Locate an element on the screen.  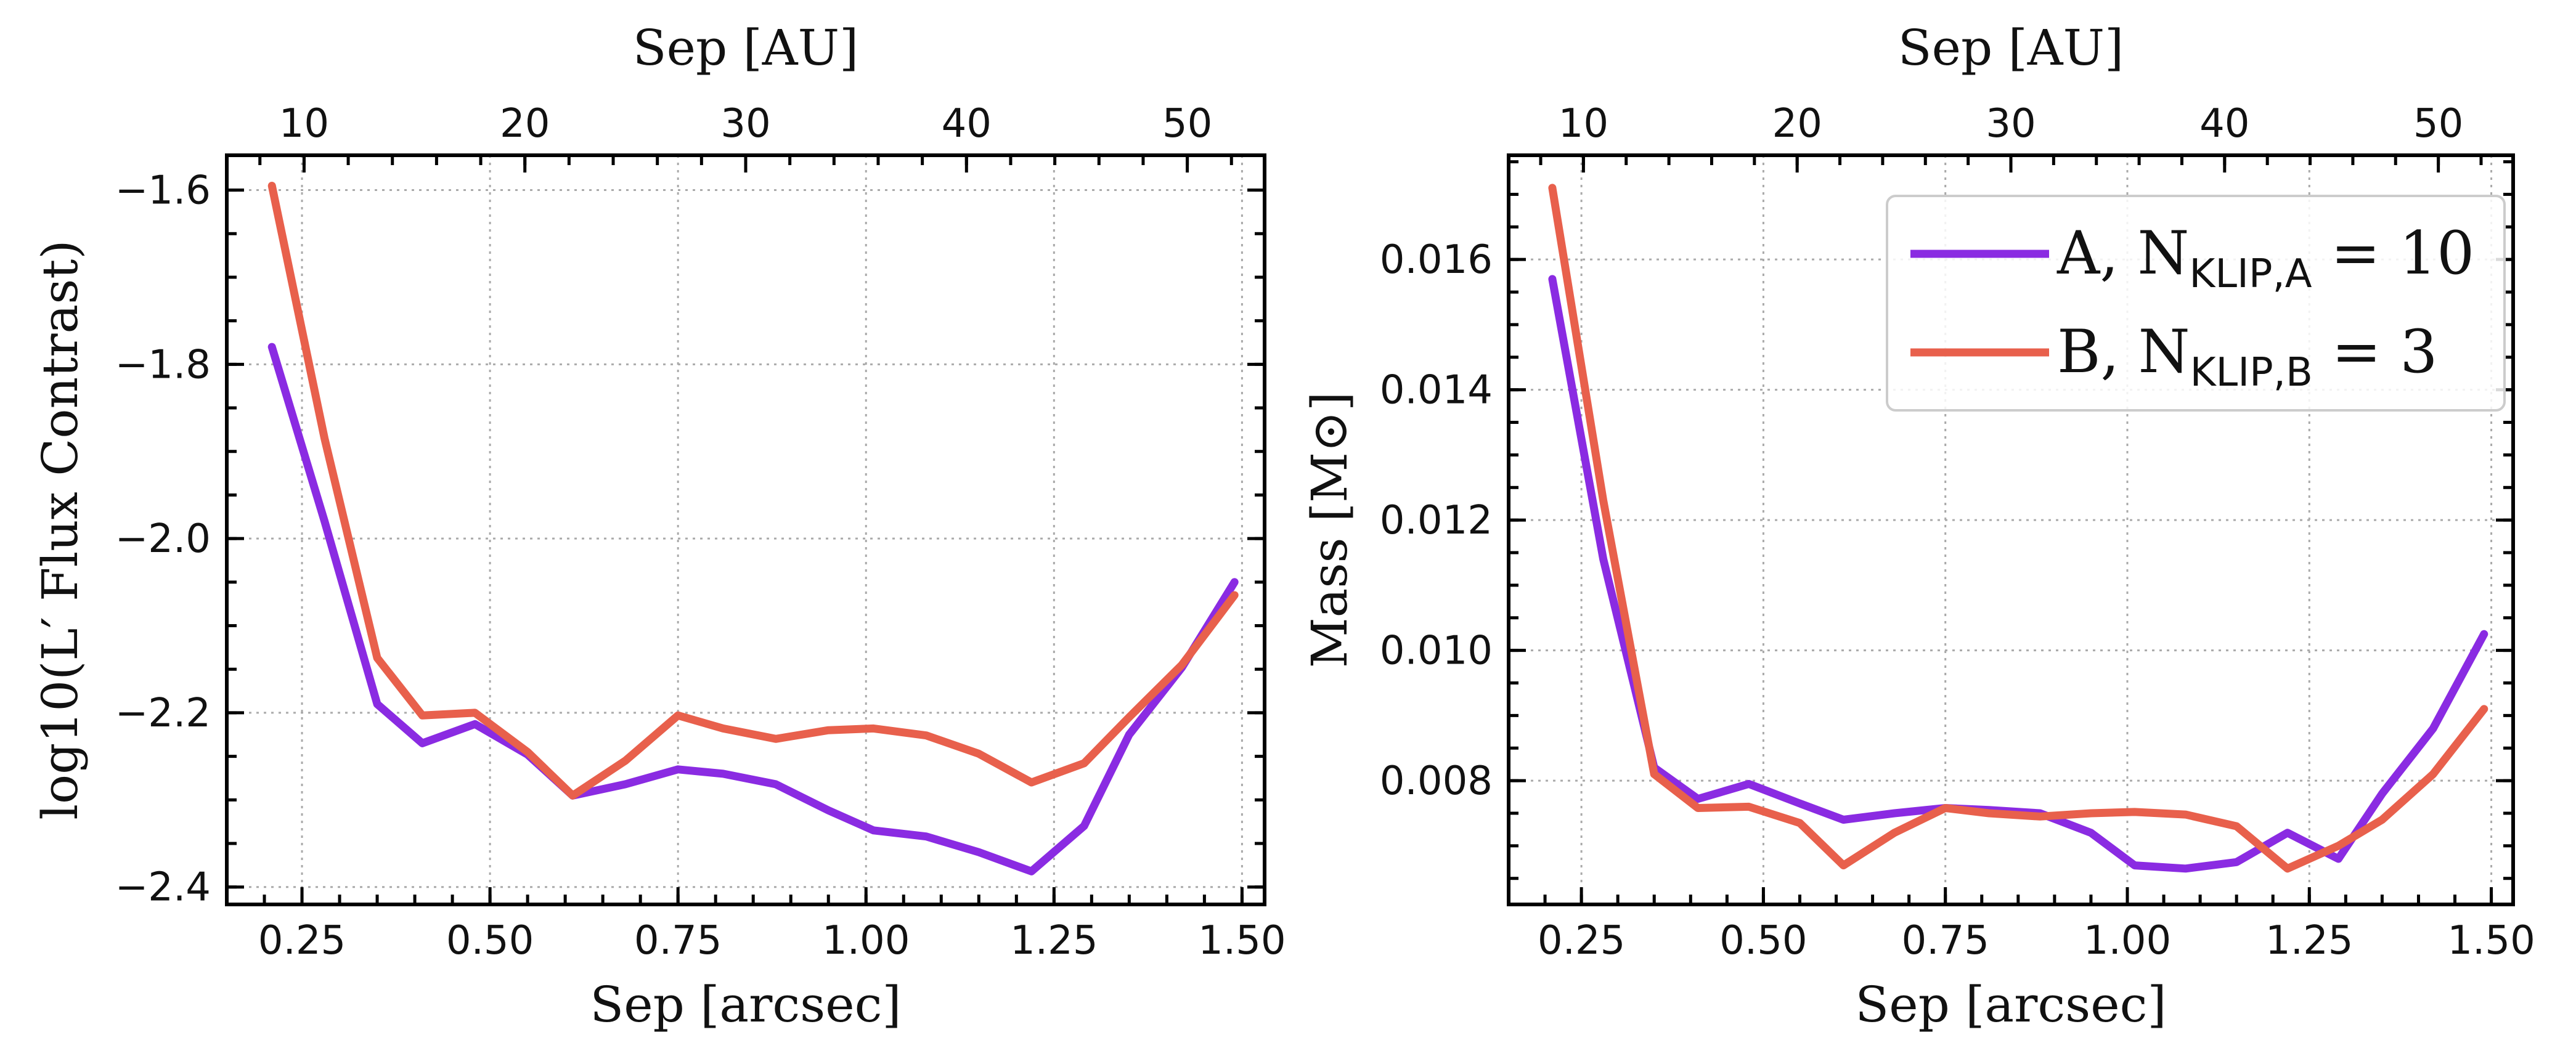
legend-label-subscript: KLIP,A is located at coordinates (2250, 274).